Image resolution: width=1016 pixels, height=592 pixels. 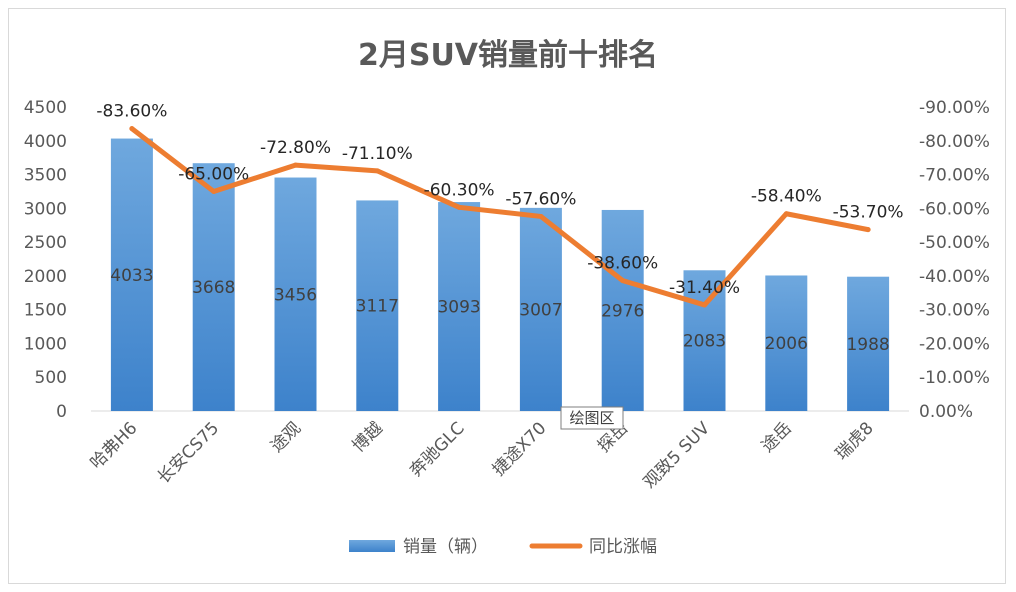 I want to click on category-label: 博越, so click(x=368, y=437).